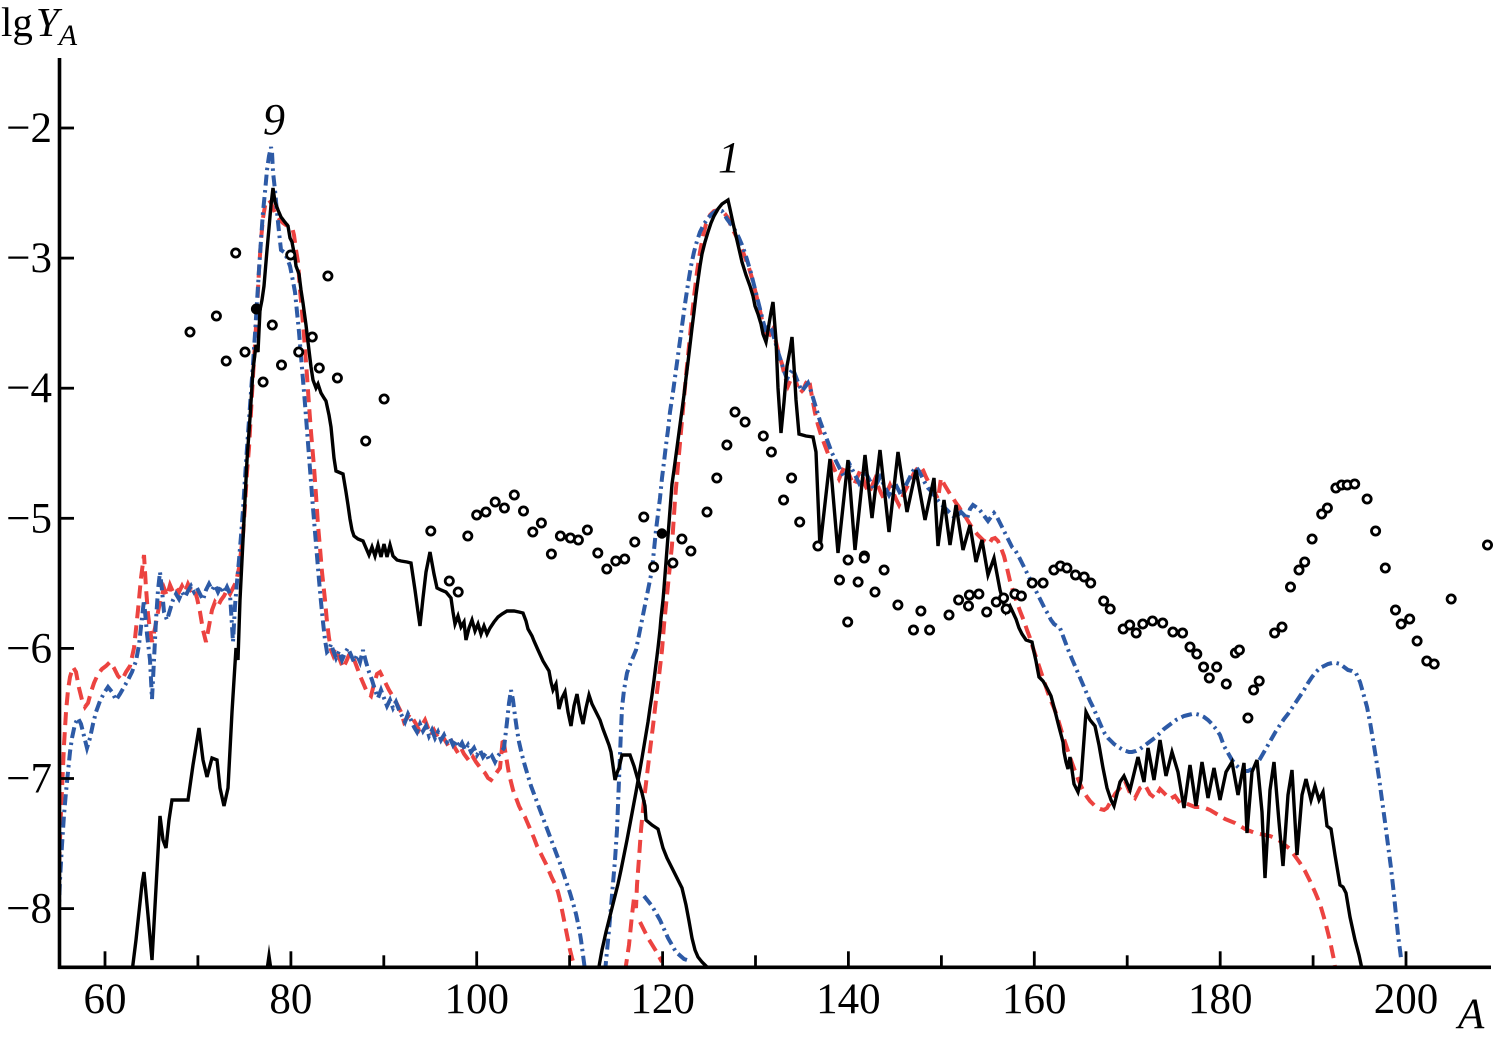 Image resolution: width=1496 pixels, height=1039 pixels. What do you see at coordinates (848, 999) in the screenshot?
I see `svg-text: 140` at bounding box center [848, 999].